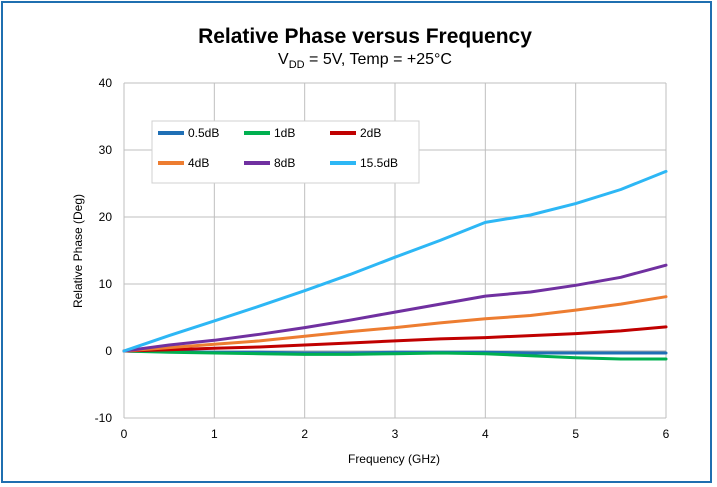  I want to click on legend-label: 1dB, so click(284, 133).